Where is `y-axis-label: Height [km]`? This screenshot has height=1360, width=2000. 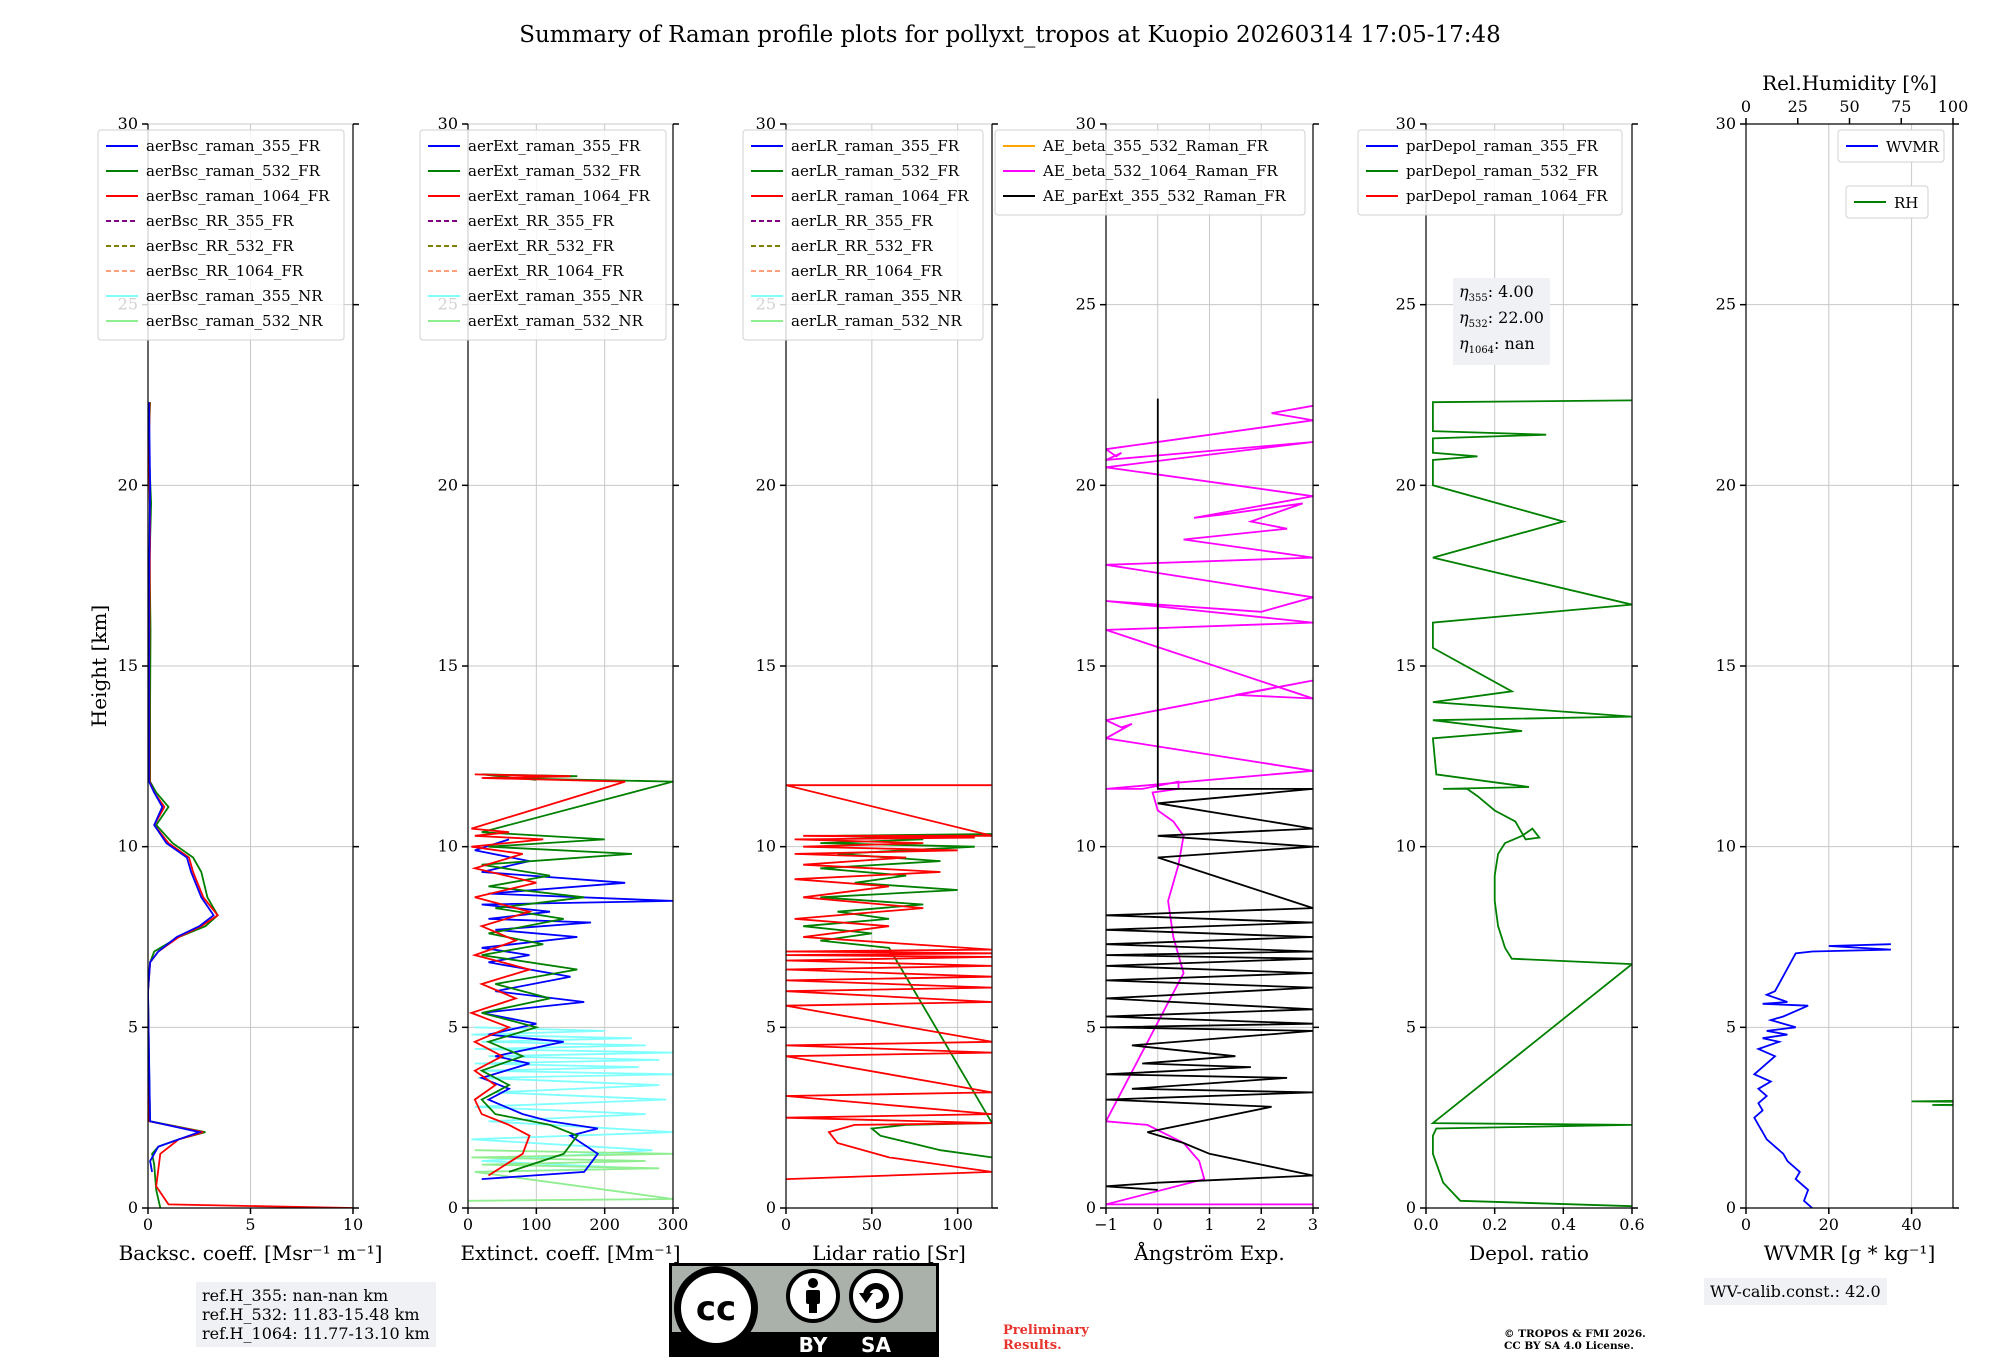 y-axis-label: Height [km] is located at coordinates (99, 666).